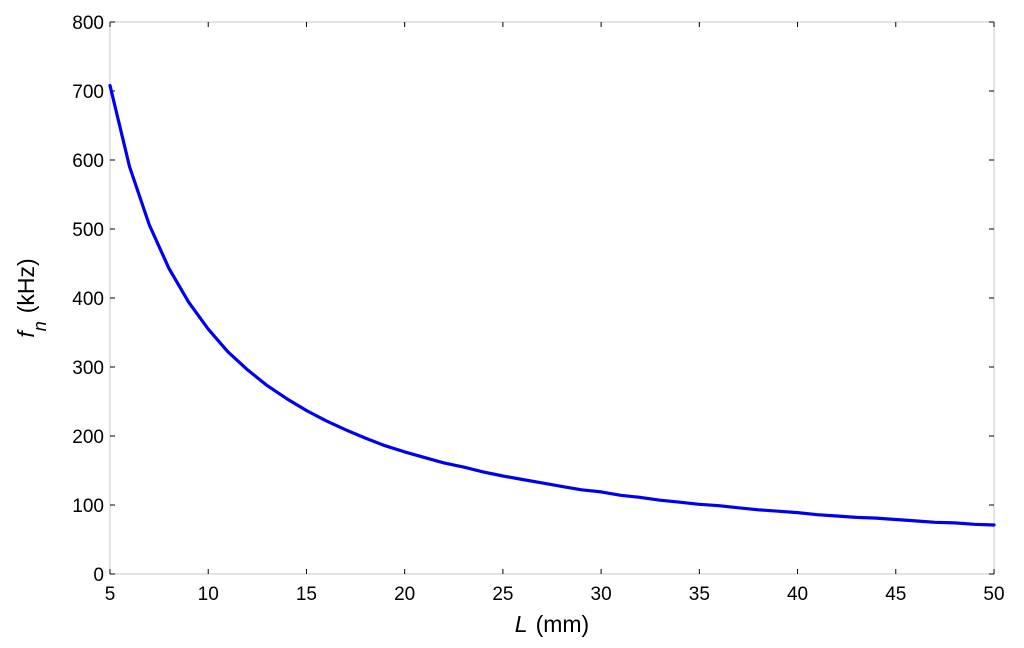 The image size is (1024, 648). Describe the element at coordinates (88, 437) in the screenshot. I see `y-tick-label: 200` at that location.